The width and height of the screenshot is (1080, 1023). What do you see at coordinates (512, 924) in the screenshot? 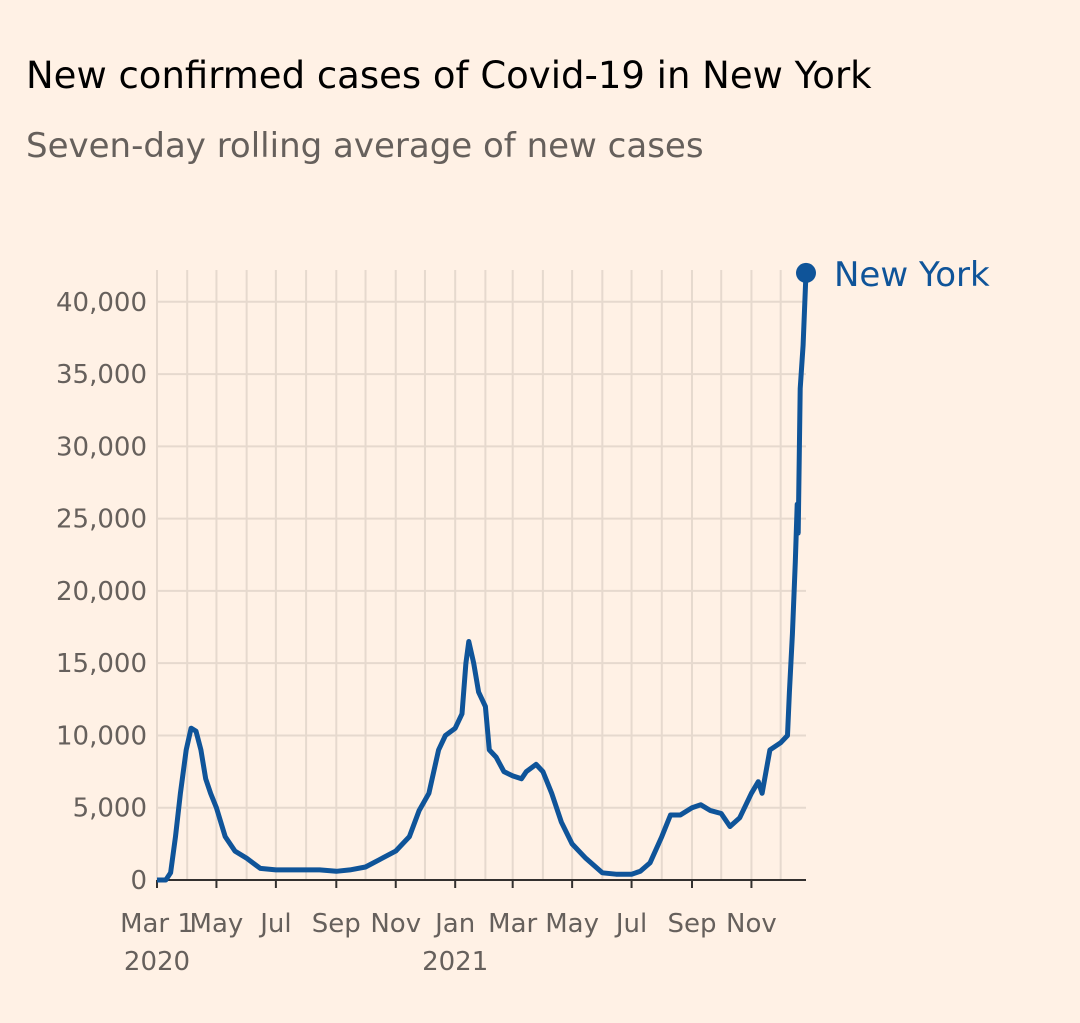
I see `x-tick-label: Mar` at bounding box center [512, 924].